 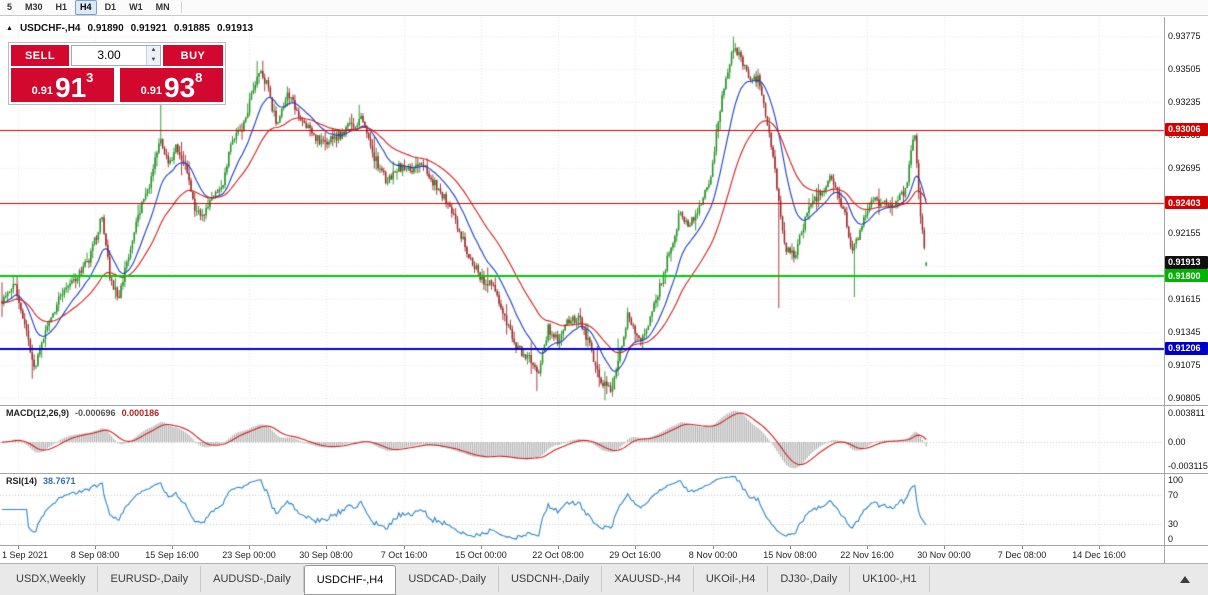 I want to click on time-label: 15 Nov 08:00, so click(x=790, y=555).